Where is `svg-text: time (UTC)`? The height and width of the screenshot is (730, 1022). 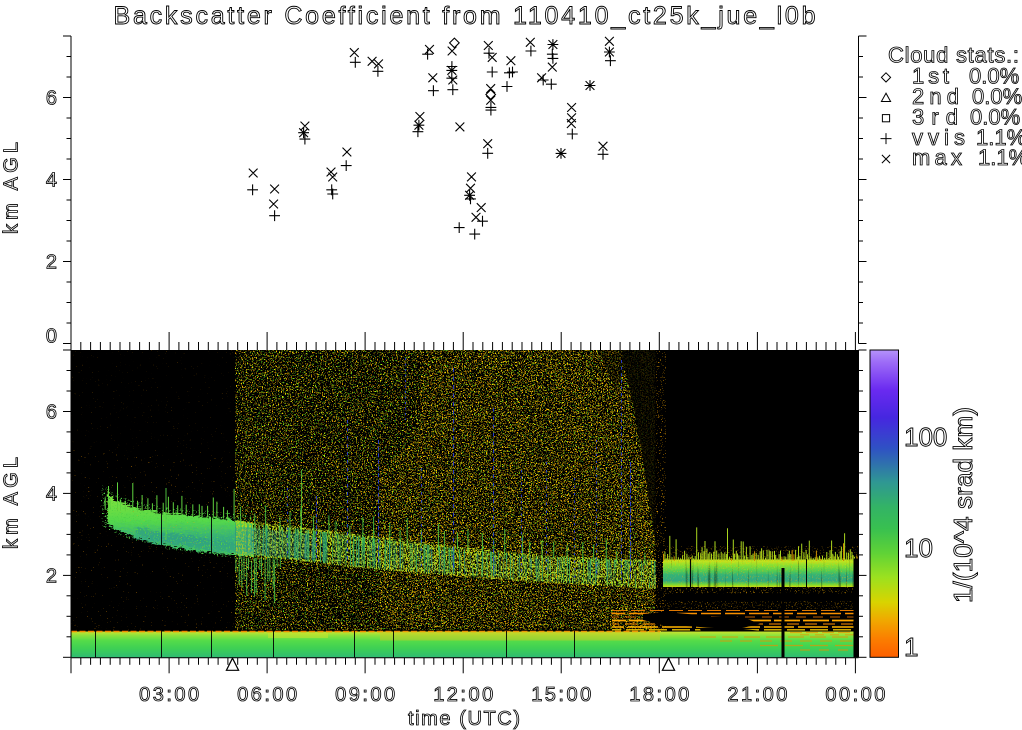
svg-text: time (UTC) is located at coordinates (464, 719).